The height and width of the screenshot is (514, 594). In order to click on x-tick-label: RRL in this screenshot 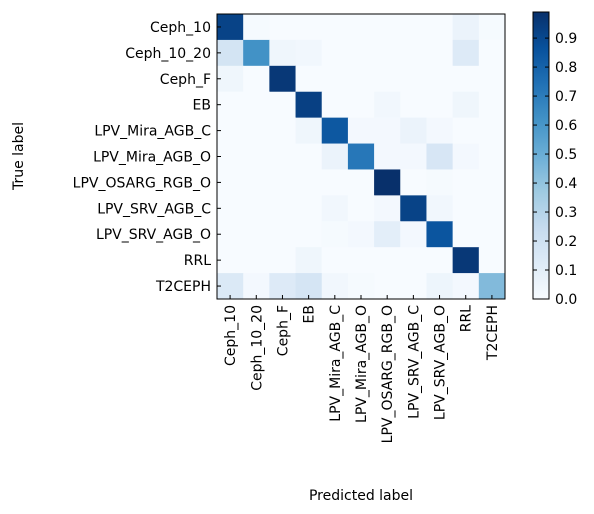, I will do `click(467, 318)`.